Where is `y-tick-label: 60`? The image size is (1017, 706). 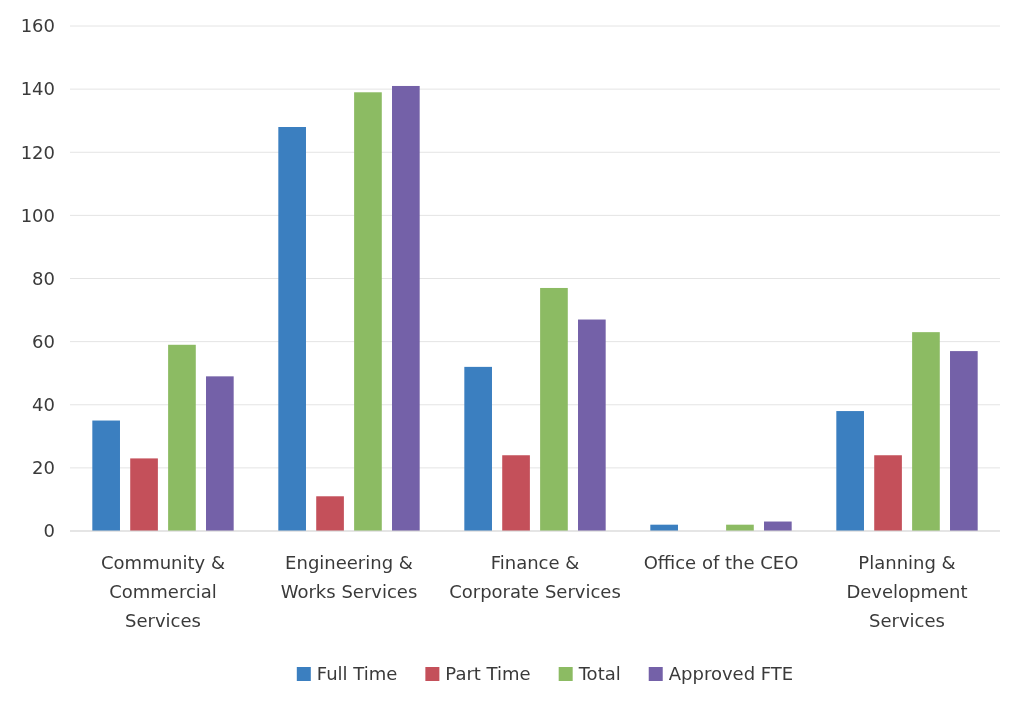
y-tick-label: 60 is located at coordinates (43, 341).